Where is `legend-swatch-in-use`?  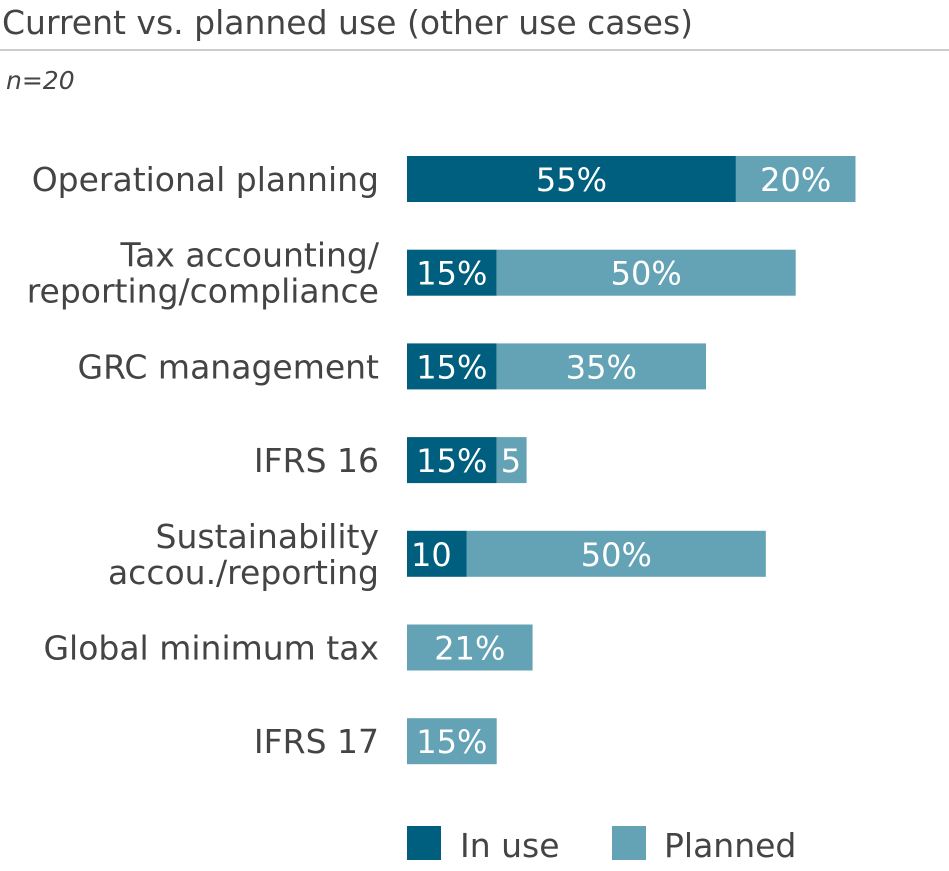 legend-swatch-in-use is located at coordinates (424, 843).